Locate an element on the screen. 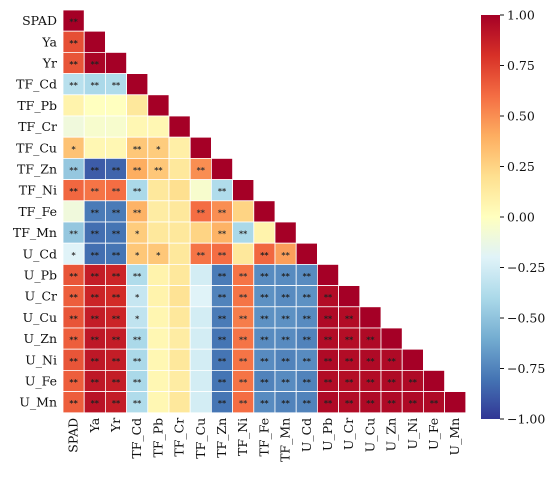 This screenshot has width=550, height=484. cell-TF_Cr-SPAD is located at coordinates (73, 126).